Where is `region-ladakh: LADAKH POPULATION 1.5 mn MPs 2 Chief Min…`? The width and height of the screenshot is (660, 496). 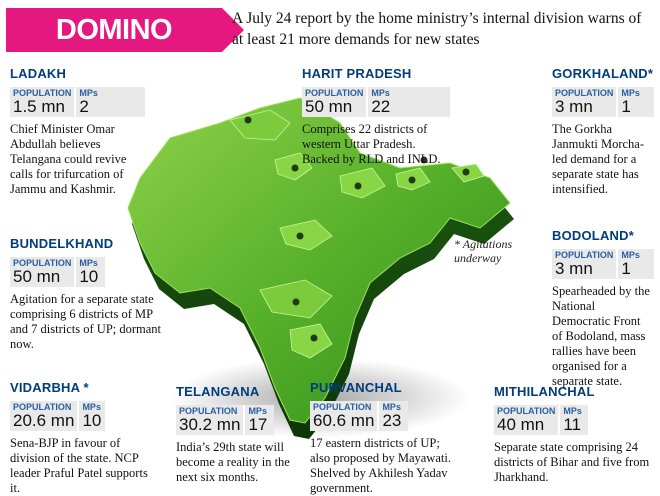 region-ladakh: LADAKH POPULATION 1.5 mn MPs 2 Chief Min… is located at coordinates (77, 131).